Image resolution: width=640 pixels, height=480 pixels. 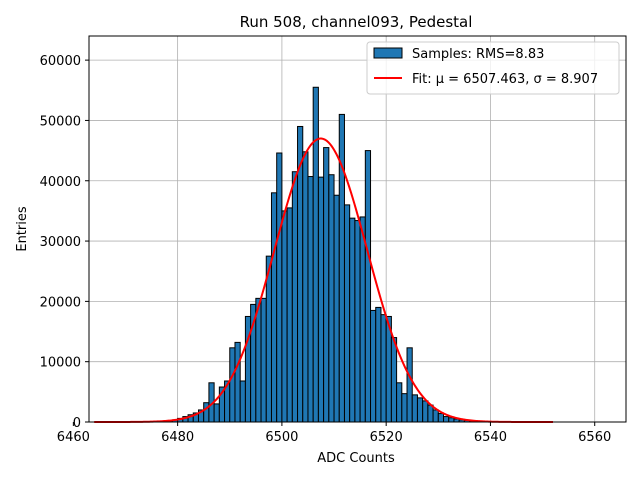 What do you see at coordinates (594, 437) in the screenshot?
I see `x-tick-label: 6560` at bounding box center [594, 437].